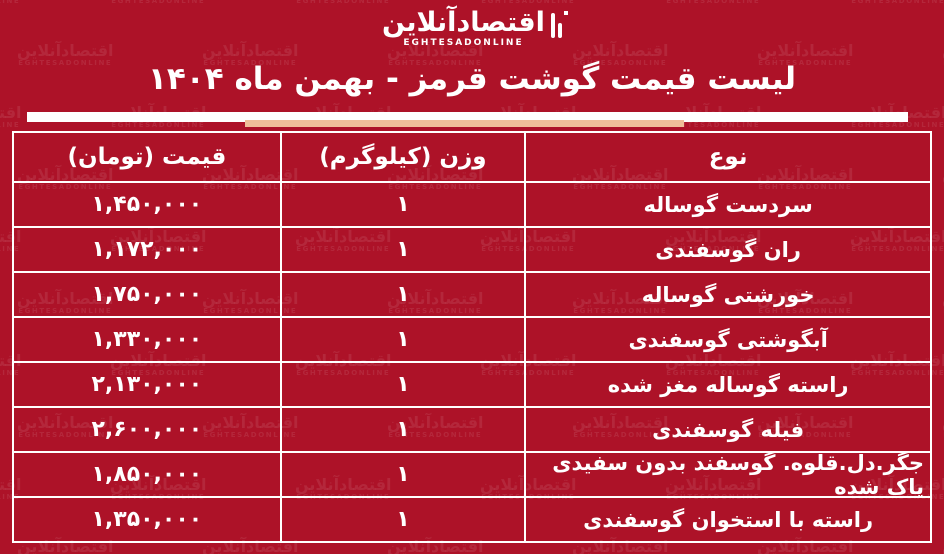  I want to click on price-value: ۲,۶۰۰,۰۰۰, so click(147, 429).